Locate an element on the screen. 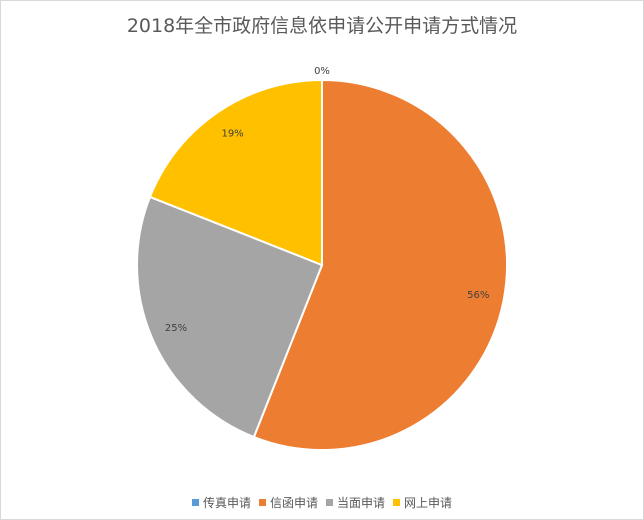 The width and height of the screenshot is (644, 520). legend-item-3: 当面申请 is located at coordinates (355, 502).